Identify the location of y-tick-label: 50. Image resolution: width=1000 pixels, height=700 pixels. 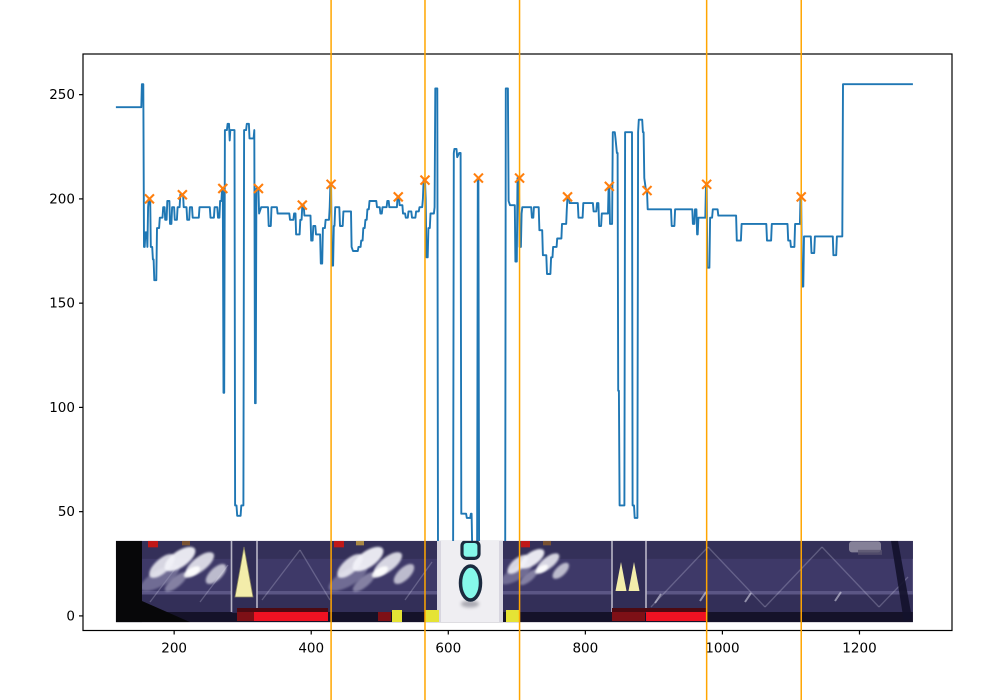
(66, 512).